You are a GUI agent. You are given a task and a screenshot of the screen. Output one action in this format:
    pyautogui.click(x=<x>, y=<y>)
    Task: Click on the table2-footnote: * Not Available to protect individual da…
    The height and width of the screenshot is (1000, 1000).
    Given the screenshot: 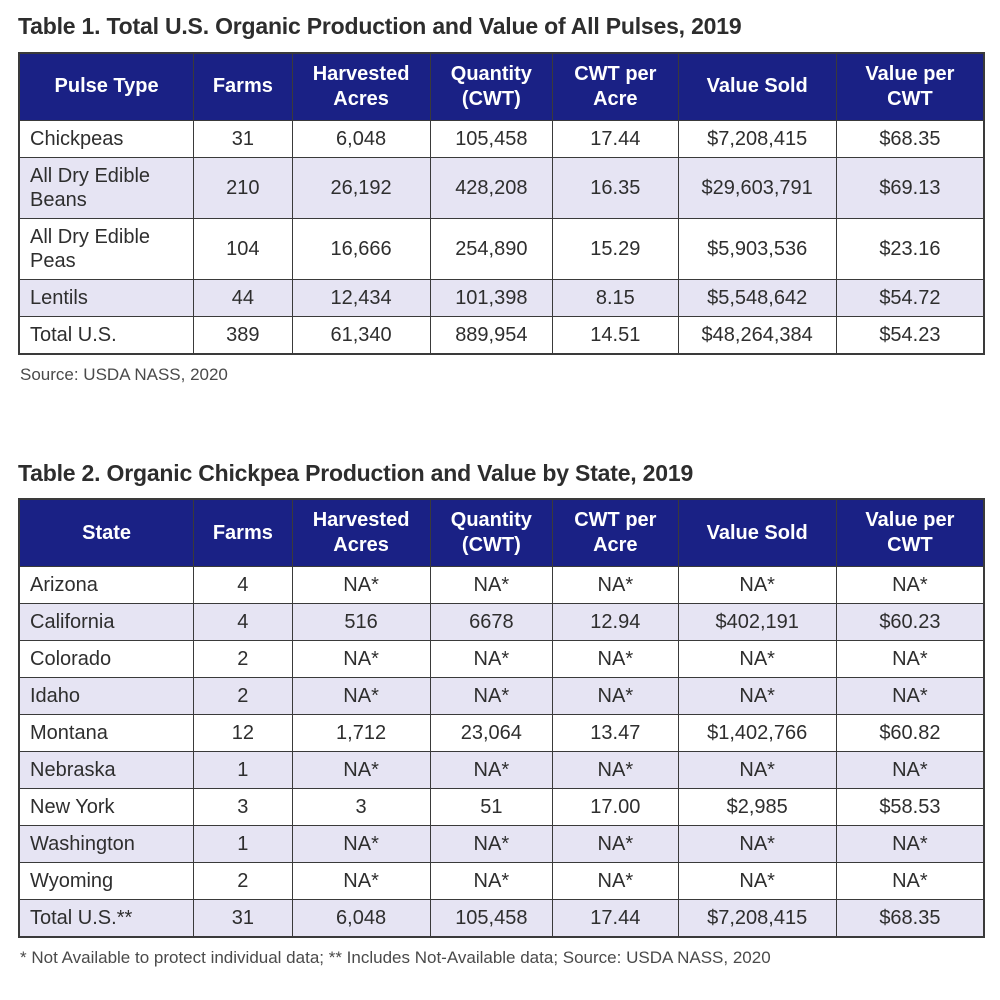 What is the action you would take?
    pyautogui.click(x=395, y=958)
    